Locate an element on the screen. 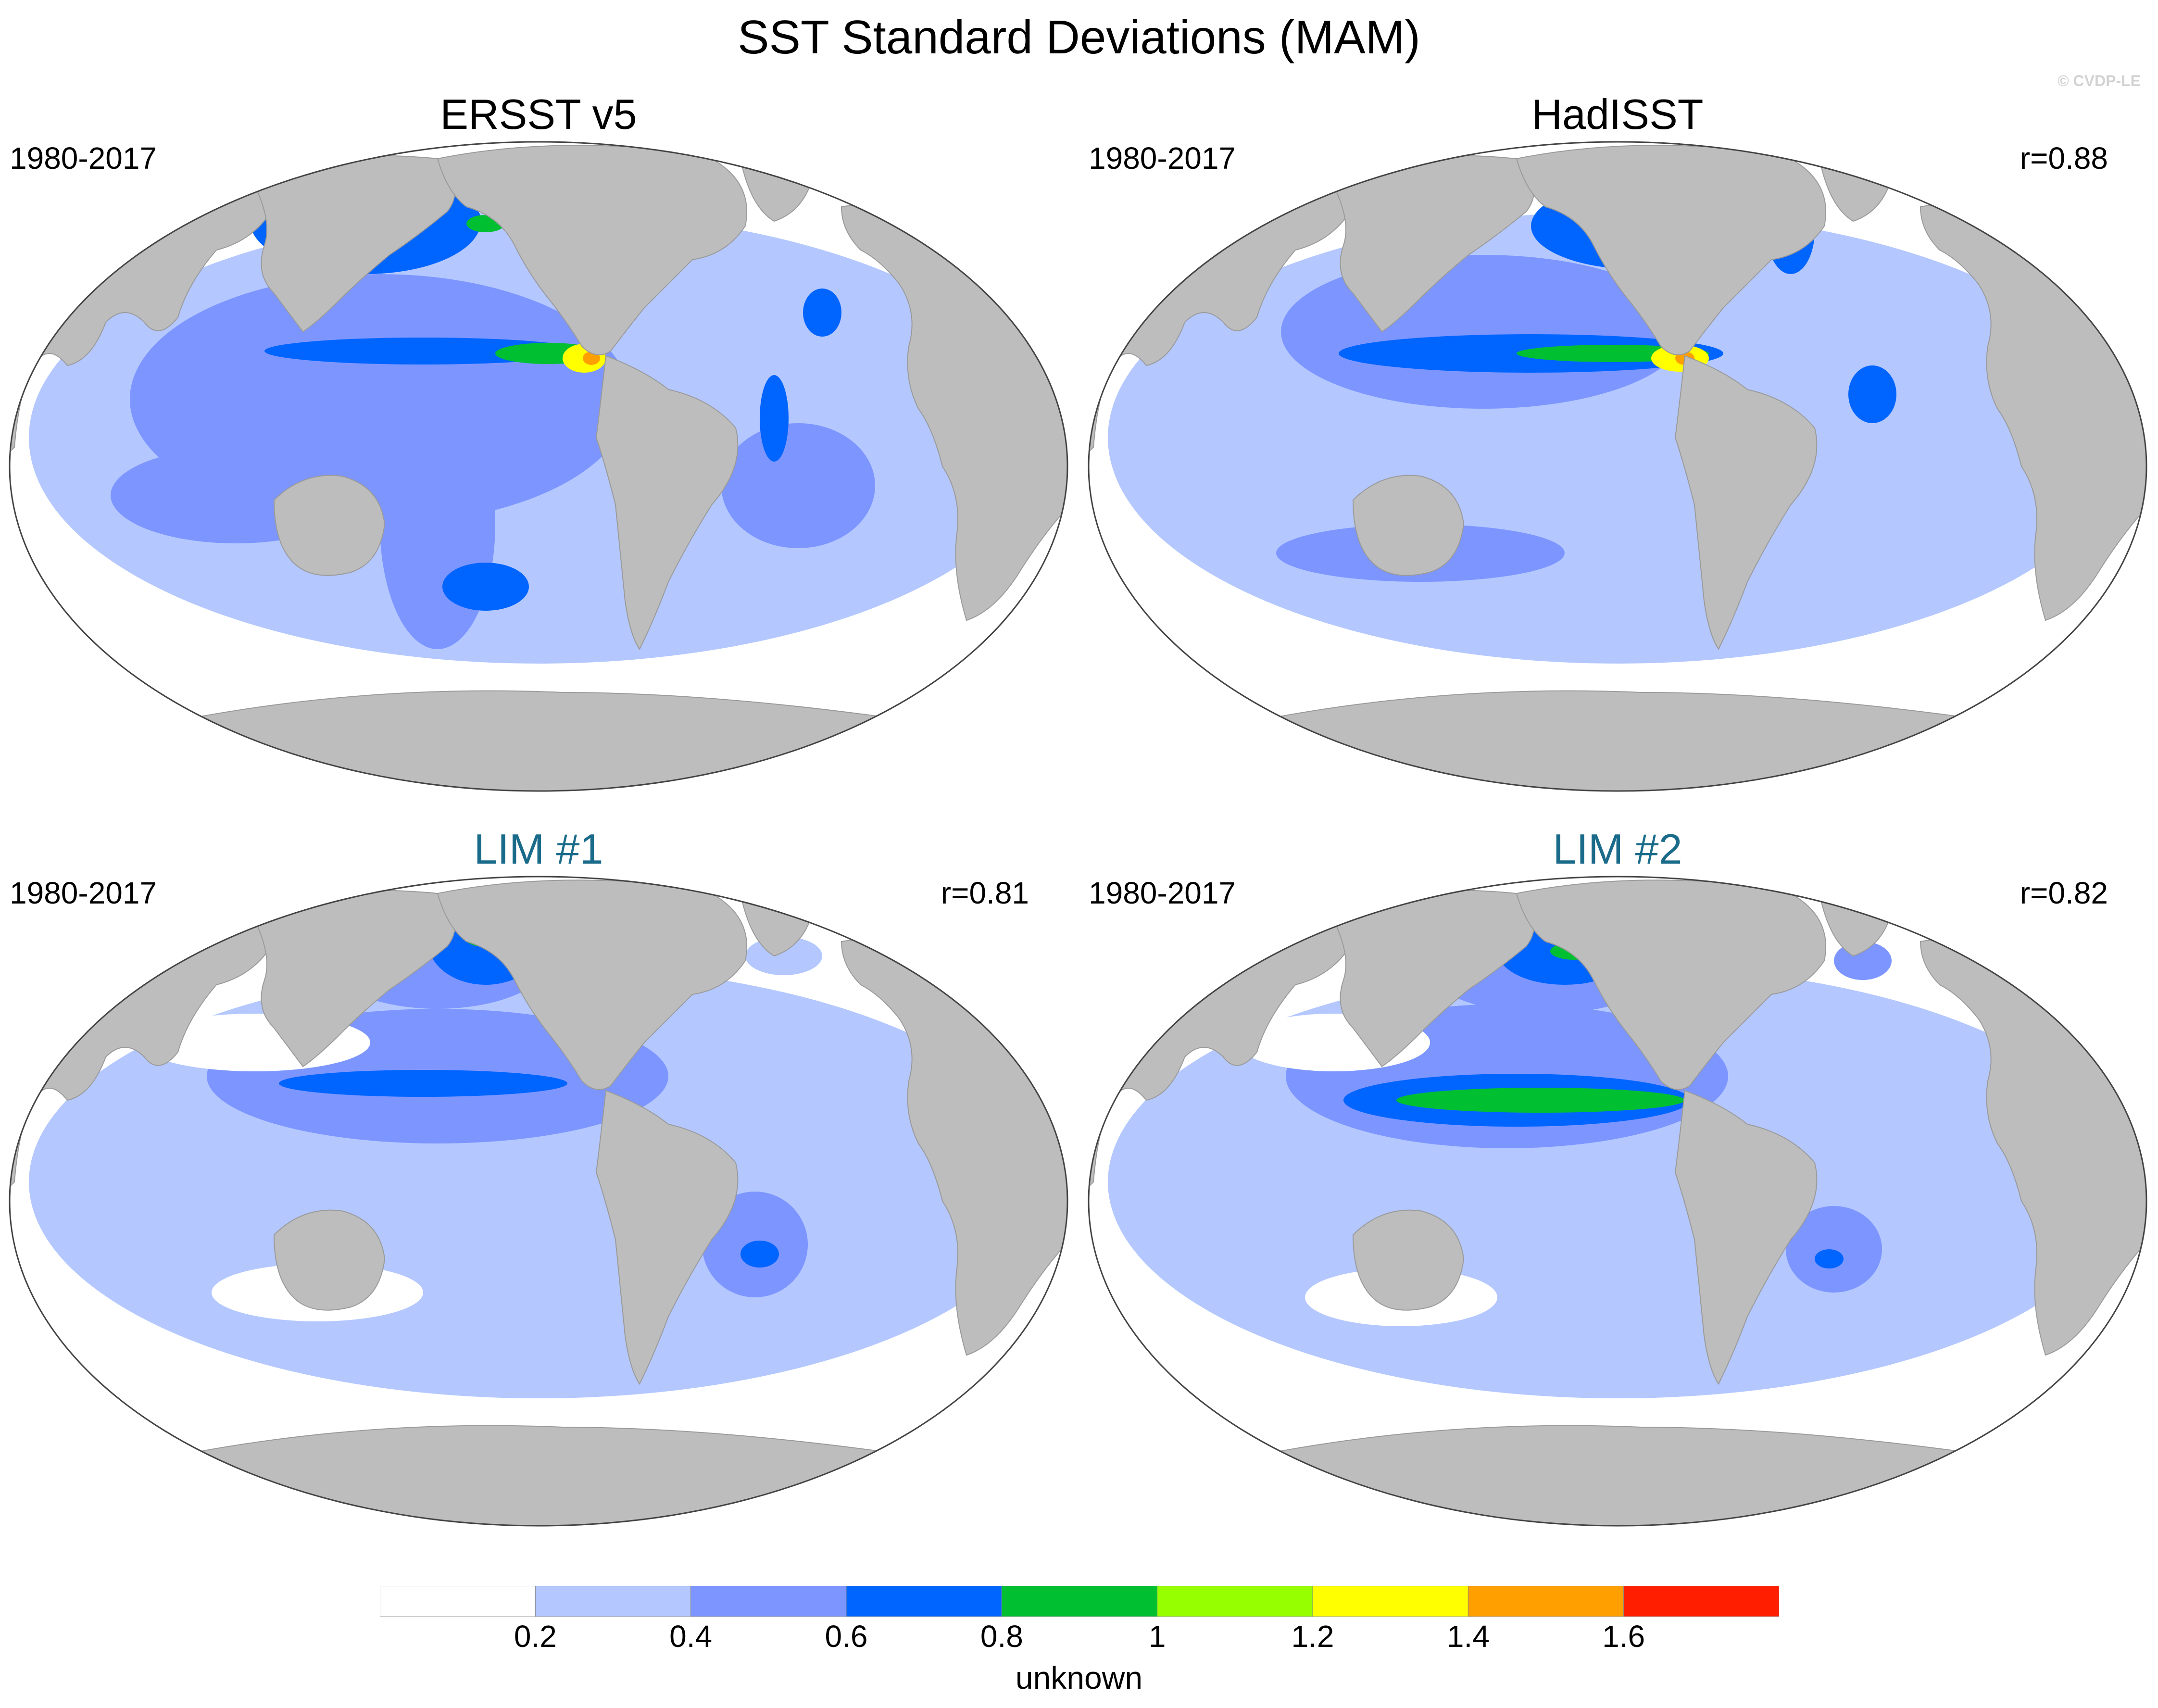  correlation-label: r=0.82 is located at coordinates (2064, 893).